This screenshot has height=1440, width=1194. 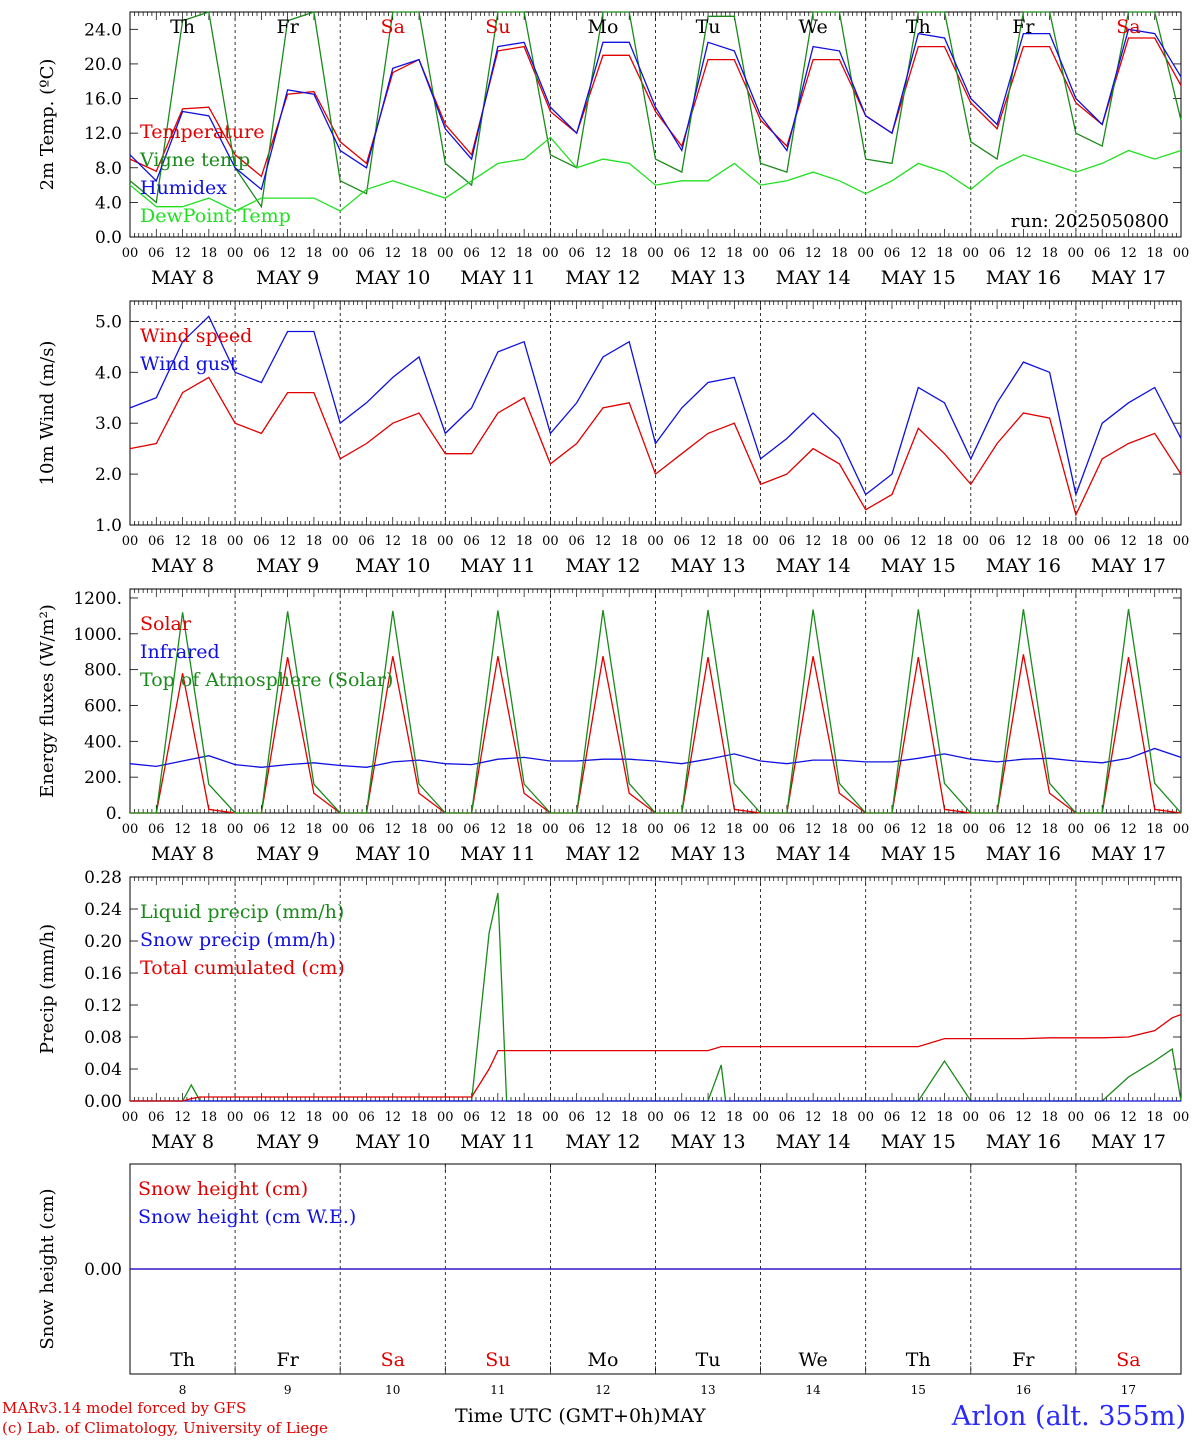 I want to click on x-date-label: MAY 15, so click(x=918, y=1142).